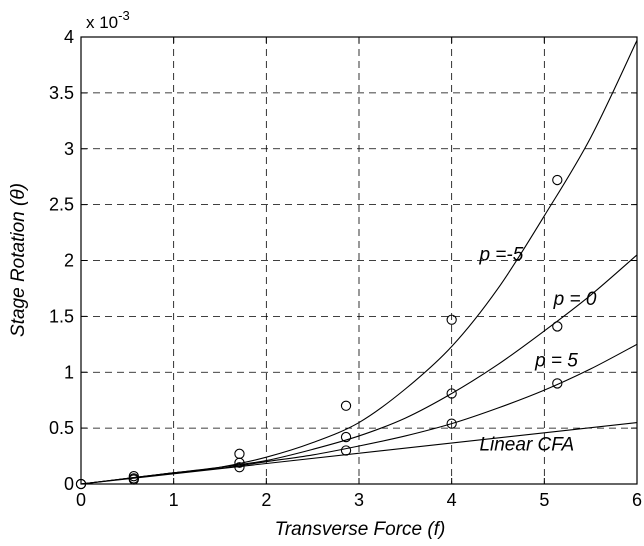 The image size is (644, 546). I want to click on x-tick-label: 3, so click(359, 500).